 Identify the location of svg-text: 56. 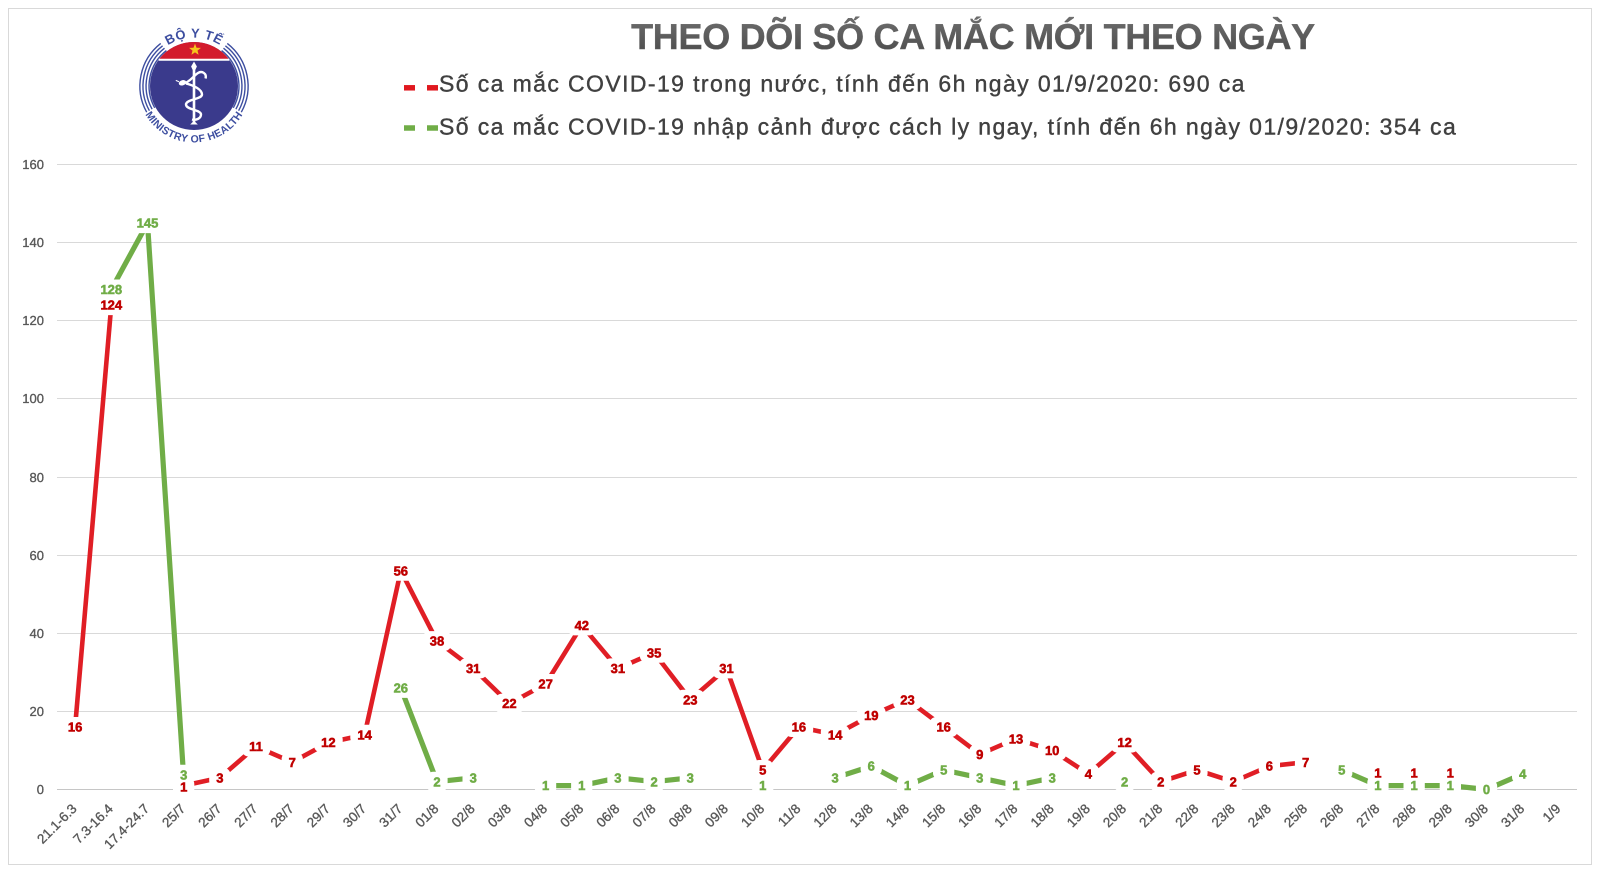
(401, 570).